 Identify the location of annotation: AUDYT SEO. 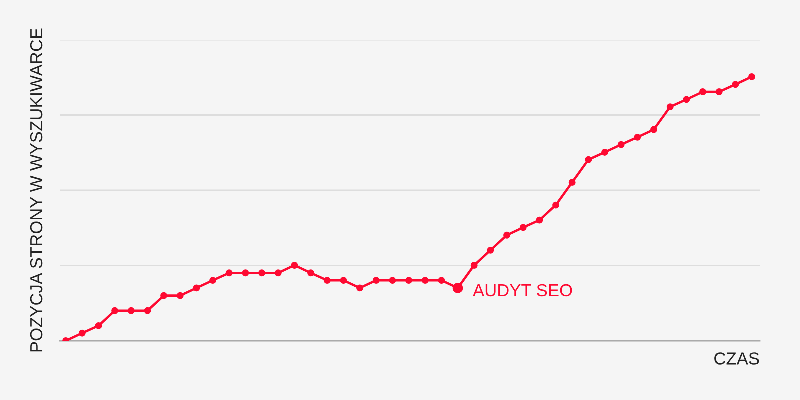
(522, 290).